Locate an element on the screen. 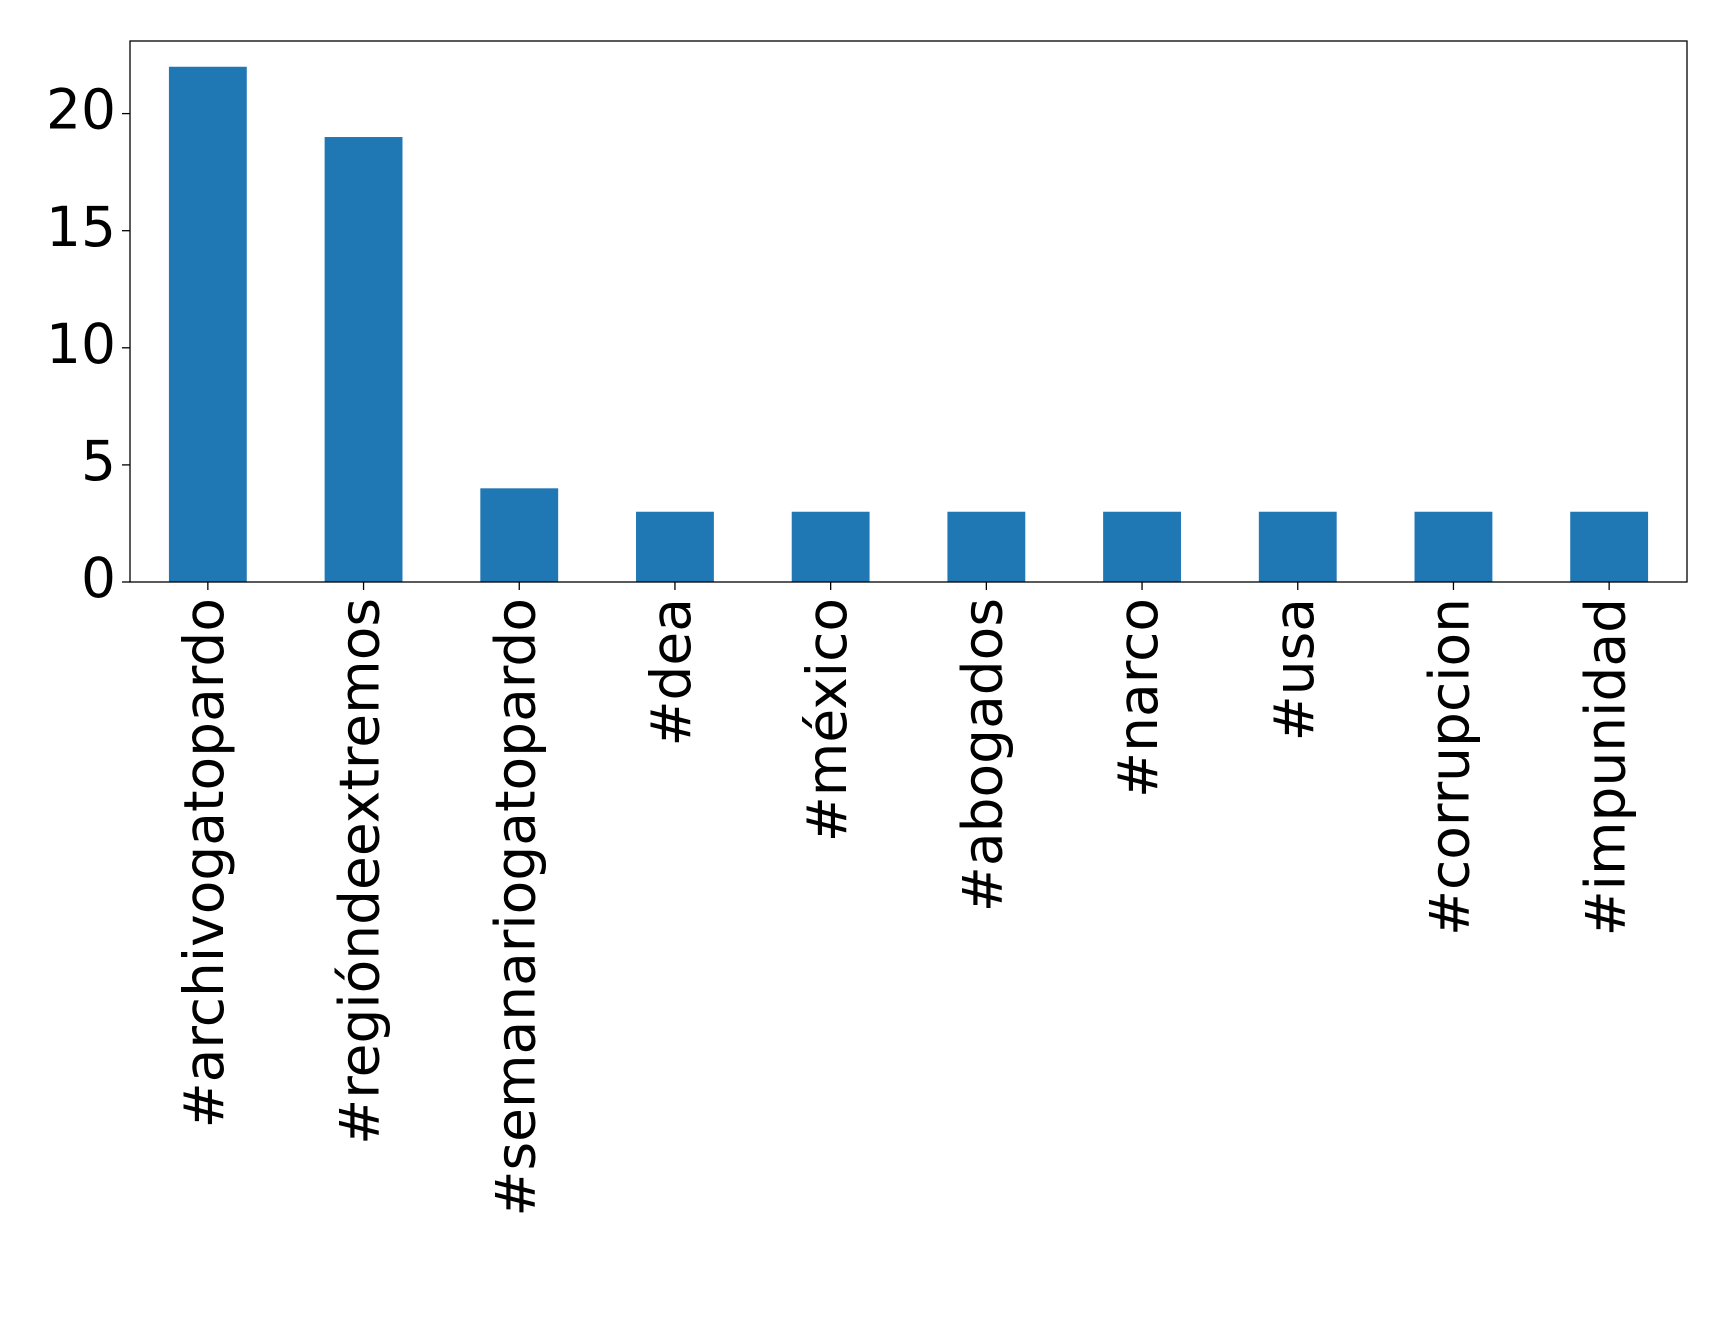  x-tick-label: #abogados is located at coordinates (982, 755).